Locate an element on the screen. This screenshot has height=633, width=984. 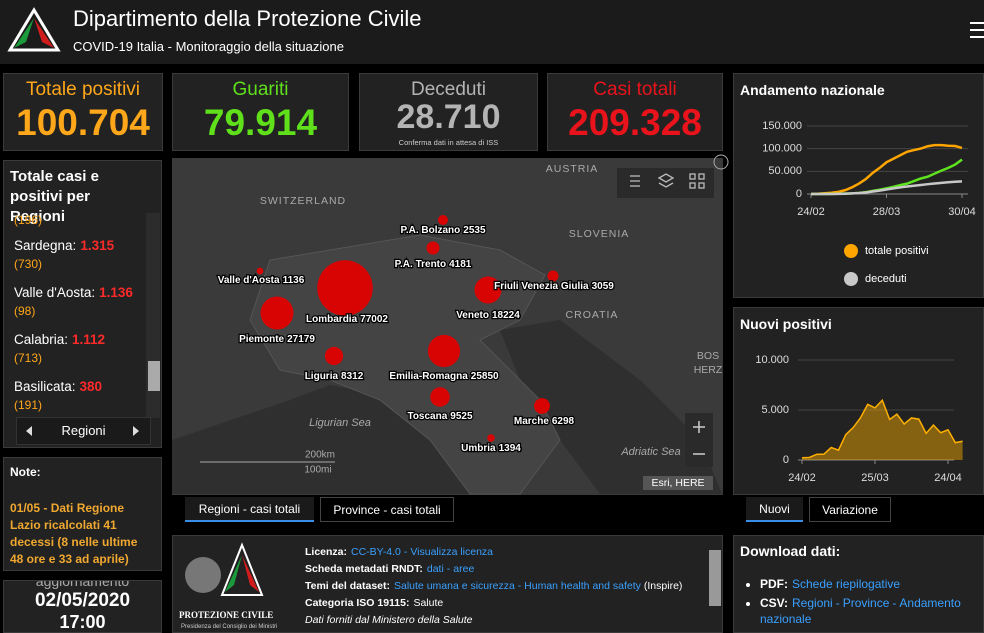
bubble-label: Piemonte 27179 is located at coordinates (277, 339).